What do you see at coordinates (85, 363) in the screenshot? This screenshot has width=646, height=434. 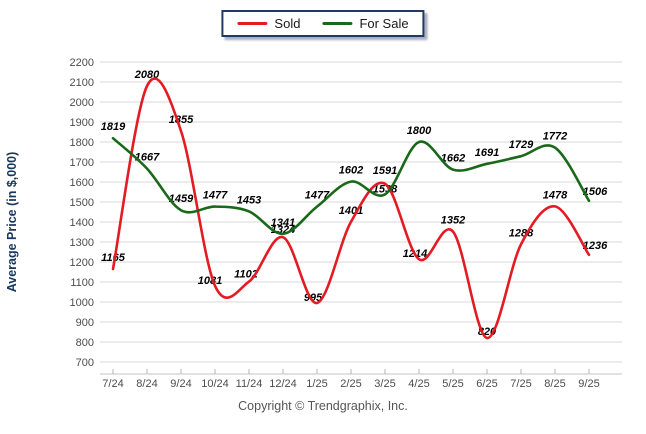 I see `y-tick-label: 700` at bounding box center [85, 363].